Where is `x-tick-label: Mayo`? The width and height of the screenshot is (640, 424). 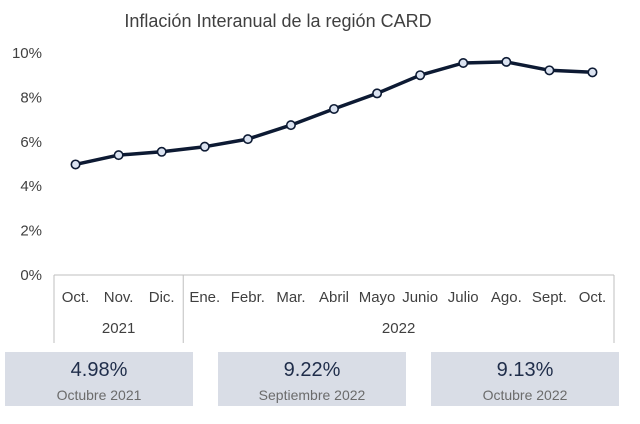 x-tick-label: Mayo is located at coordinates (377, 297).